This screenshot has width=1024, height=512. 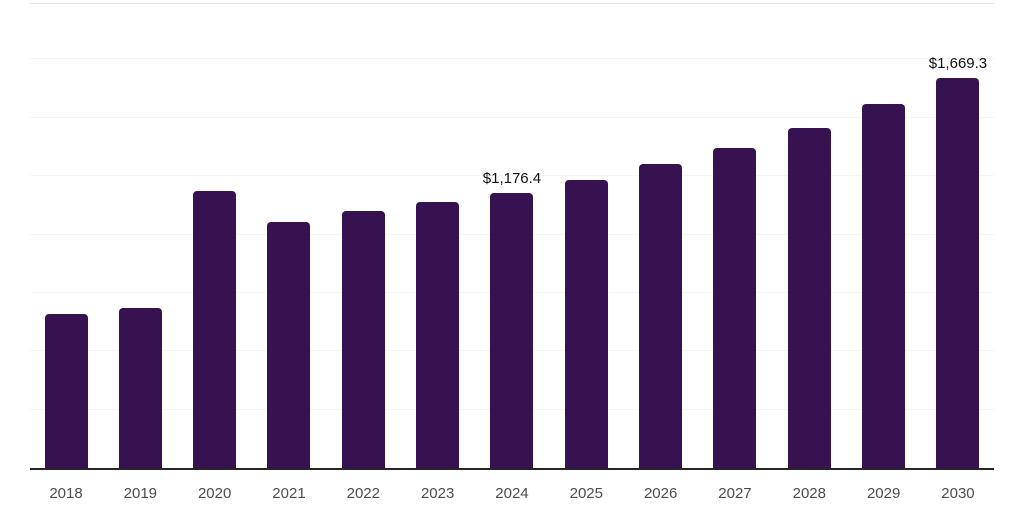 What do you see at coordinates (883, 493) in the screenshot?
I see `x-tick-2029: 2029` at bounding box center [883, 493].